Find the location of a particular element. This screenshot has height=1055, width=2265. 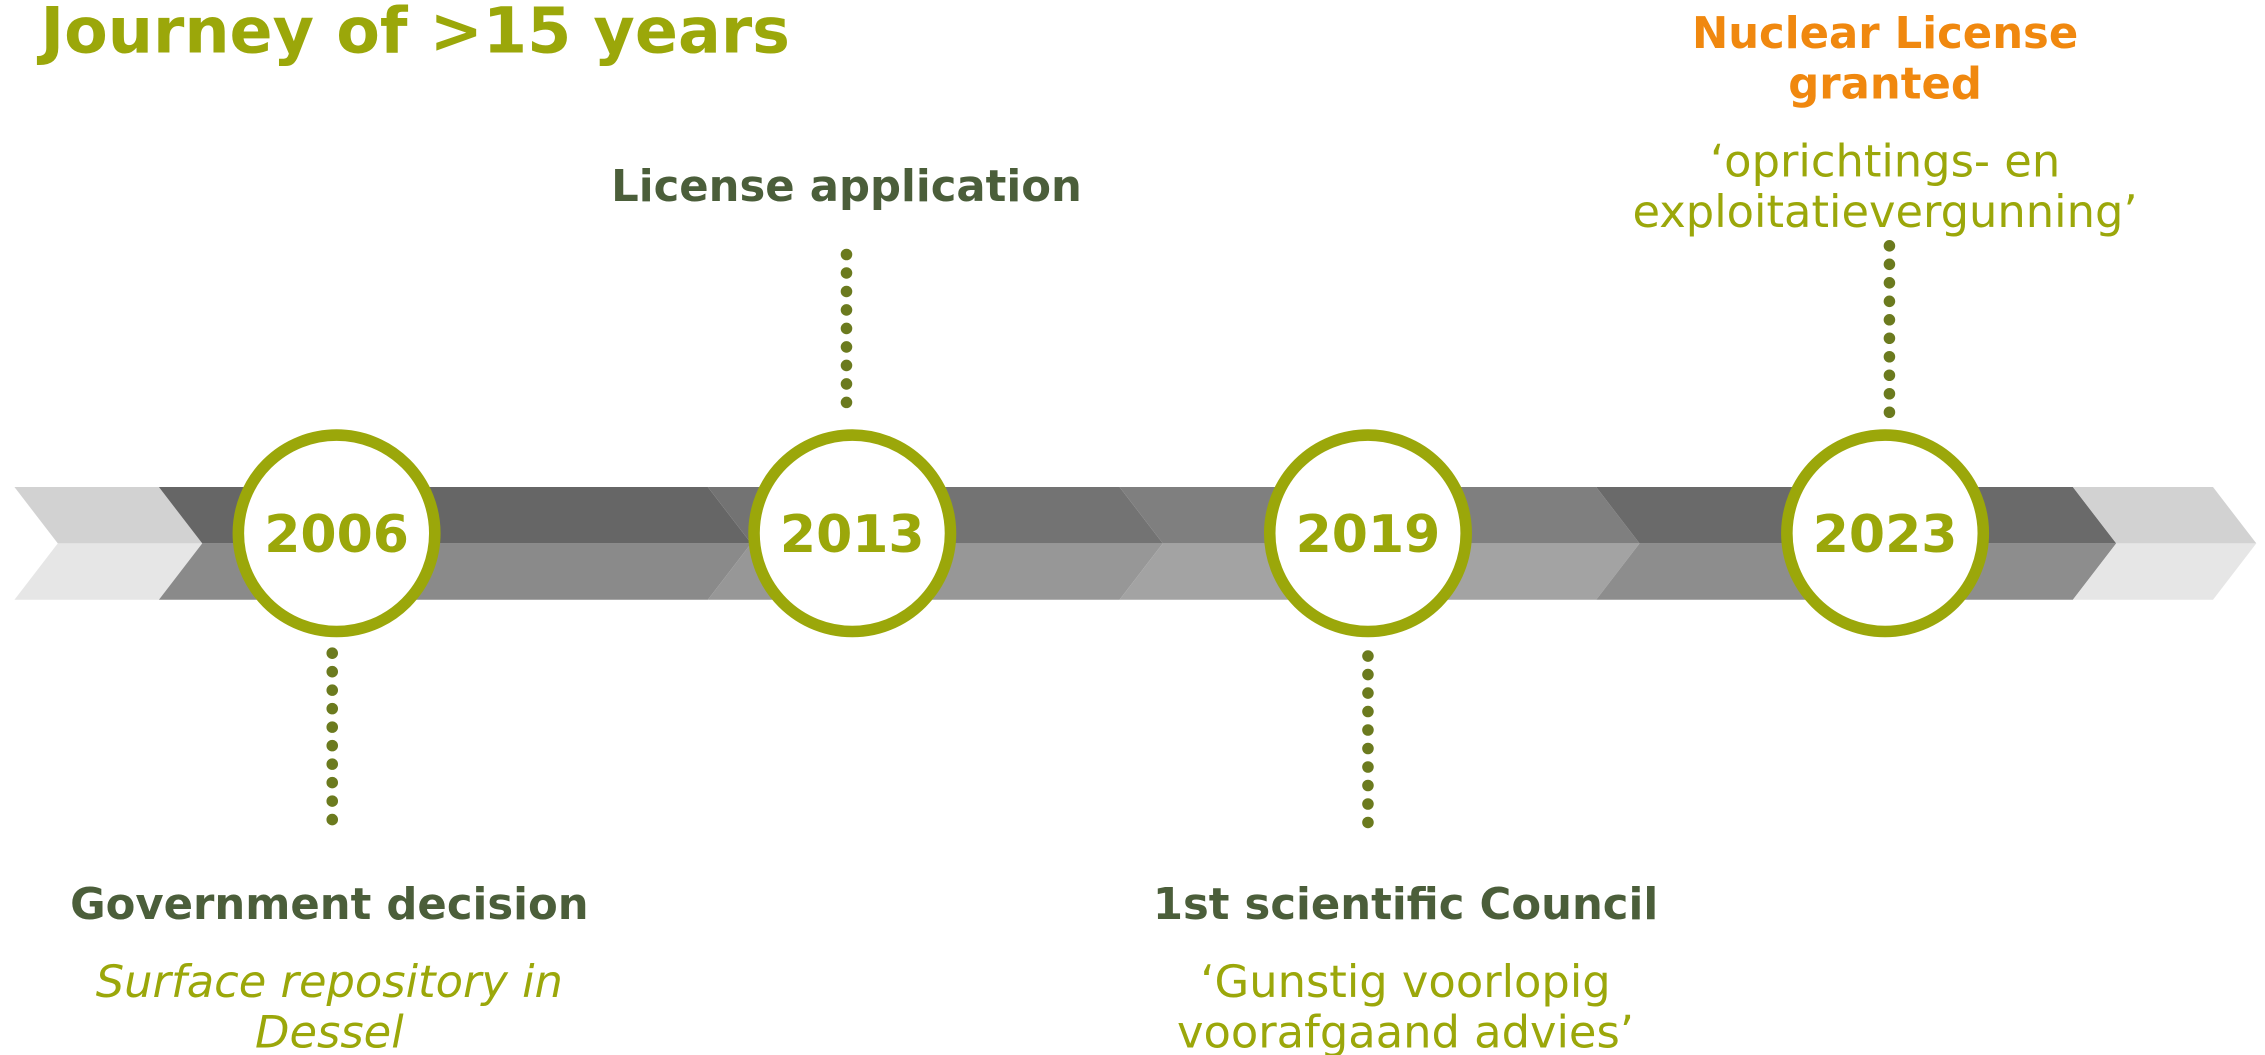

milestone-detail: ‘Gunstig voorlopig is located at coordinates (1405, 981).